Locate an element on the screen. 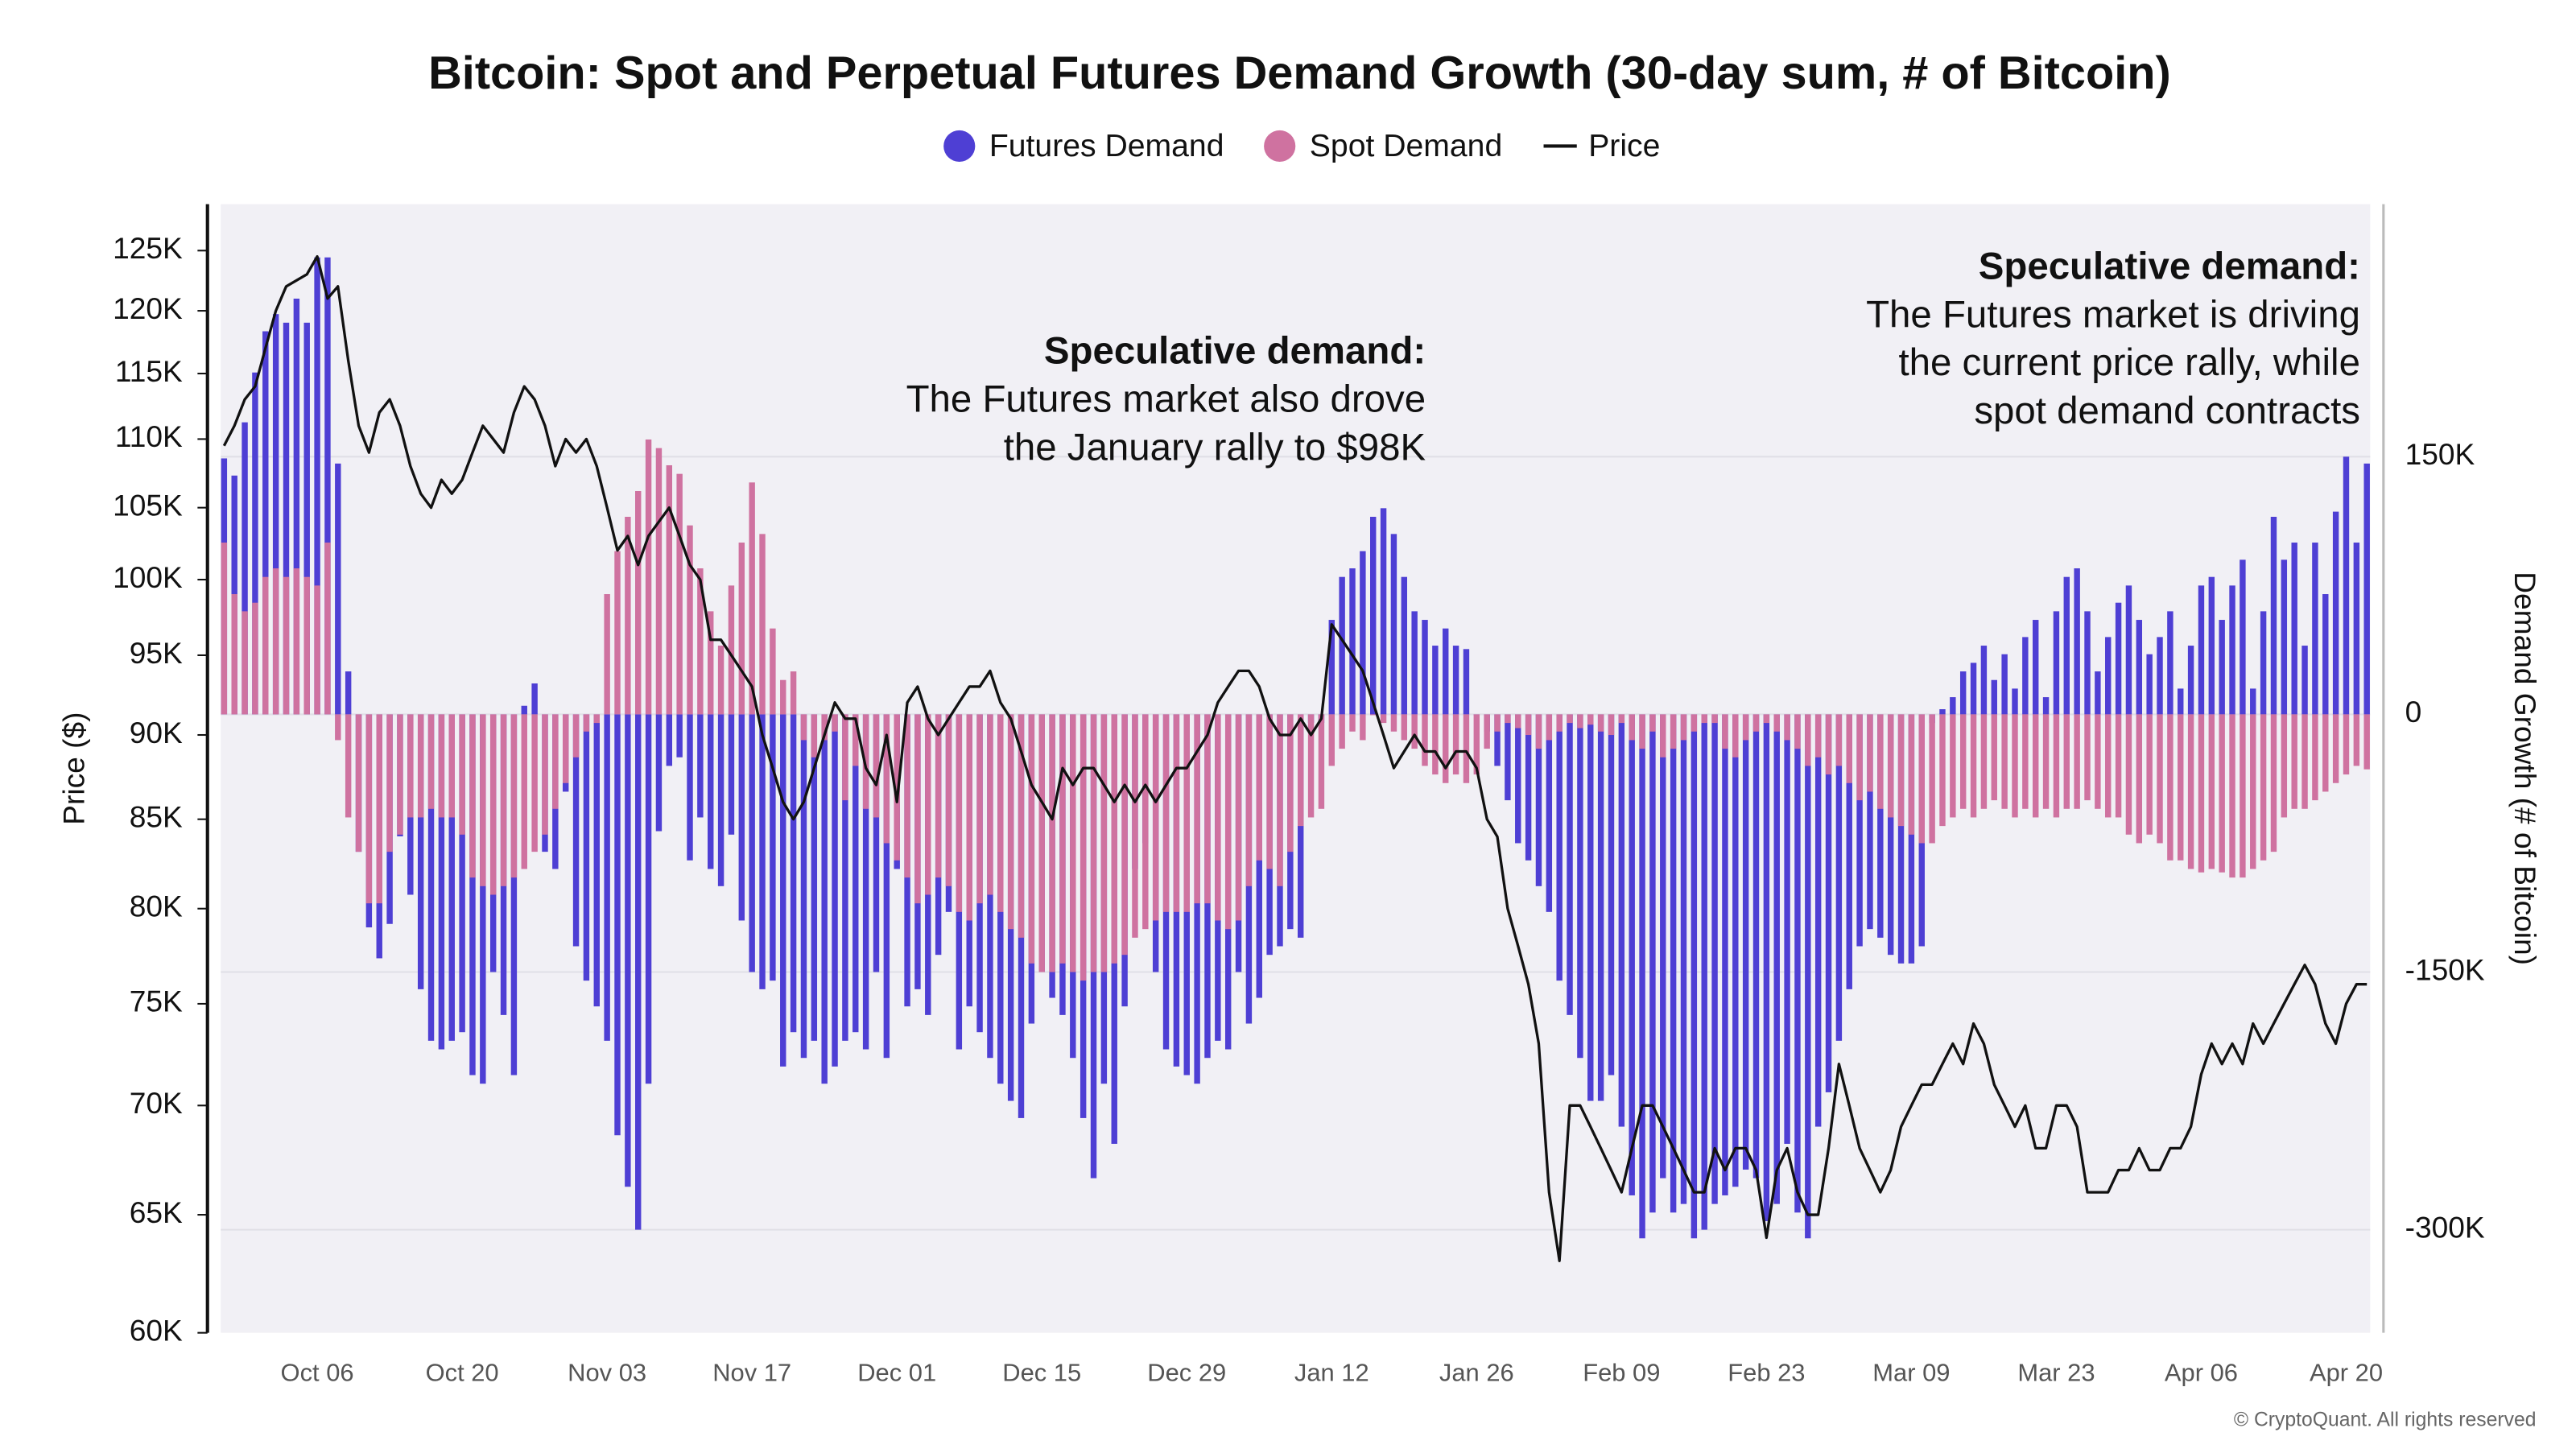  y-tick-label: 60K is located at coordinates (156, 1330).